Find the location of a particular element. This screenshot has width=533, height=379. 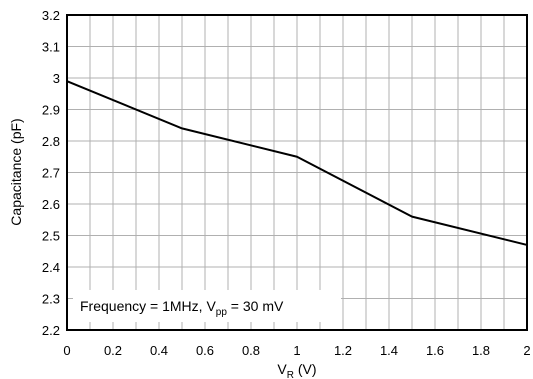

x-tick-label: 0.8 is located at coordinates (251, 350).